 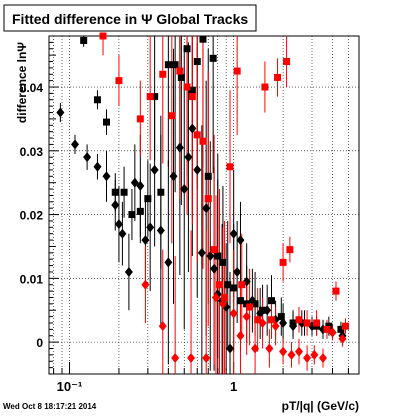 What do you see at coordinates (32, 88) in the screenshot?
I see `y-tick-label: 0.04` at bounding box center [32, 88].